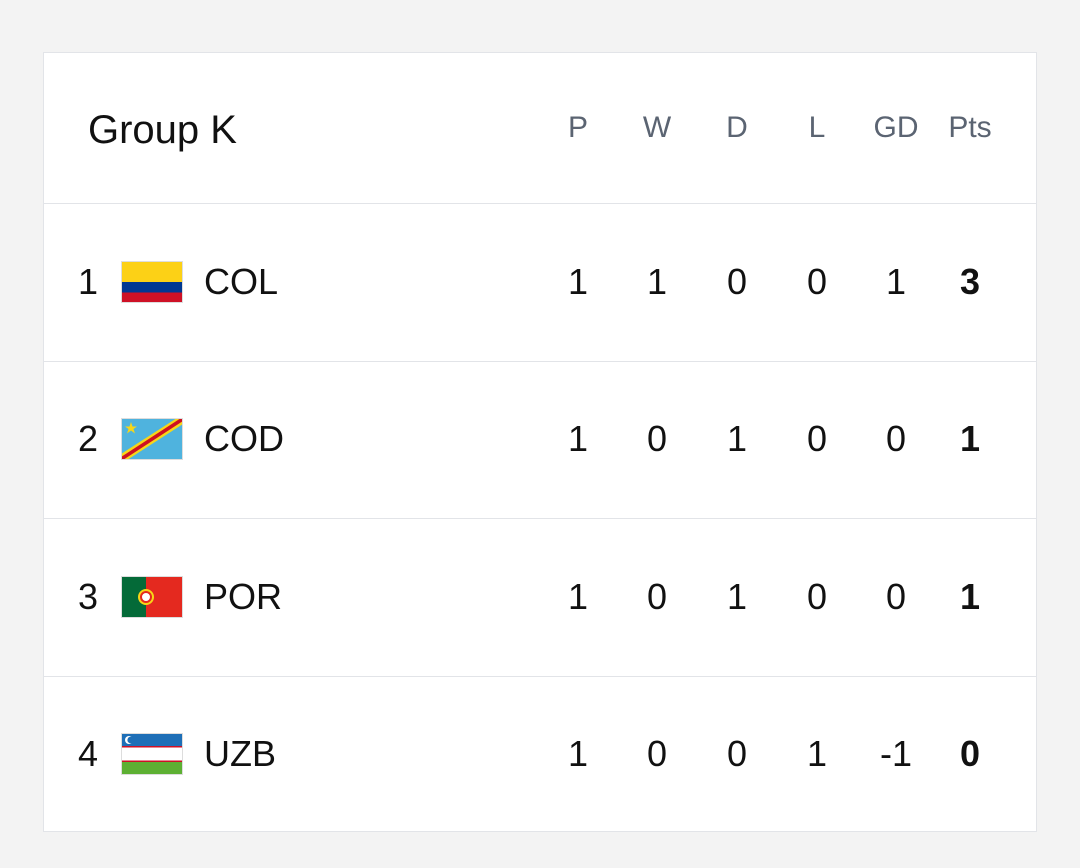 The height and width of the screenshot is (868, 1080). Describe the element at coordinates (970, 127) in the screenshot. I see `column-header: Pts` at that location.